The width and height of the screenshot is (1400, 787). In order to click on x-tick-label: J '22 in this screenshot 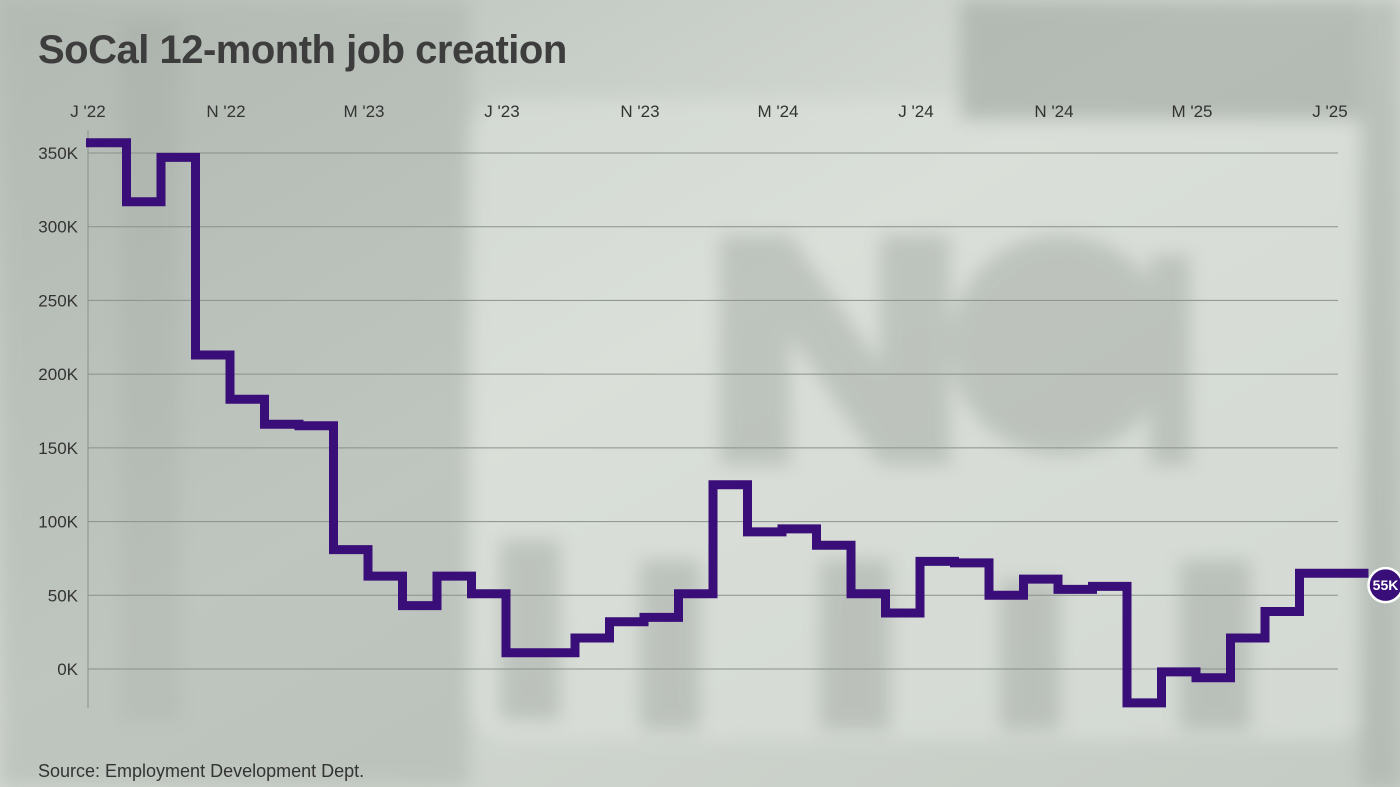, I will do `click(87, 111)`.